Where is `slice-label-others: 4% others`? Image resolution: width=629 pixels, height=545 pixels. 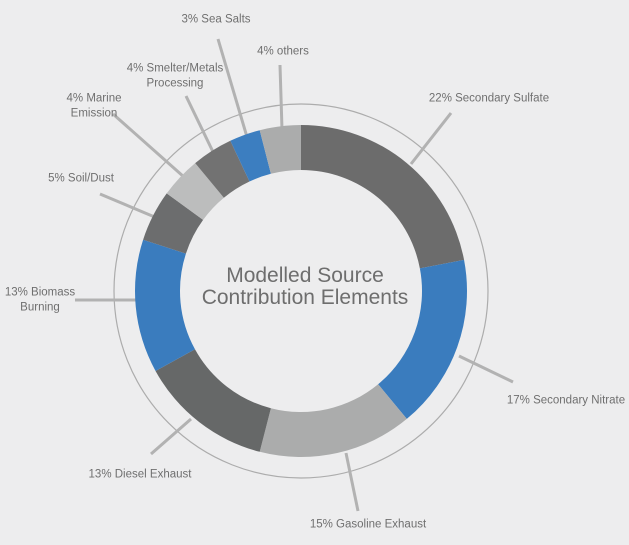
slice-label-others: 4% others is located at coordinates (283, 51).